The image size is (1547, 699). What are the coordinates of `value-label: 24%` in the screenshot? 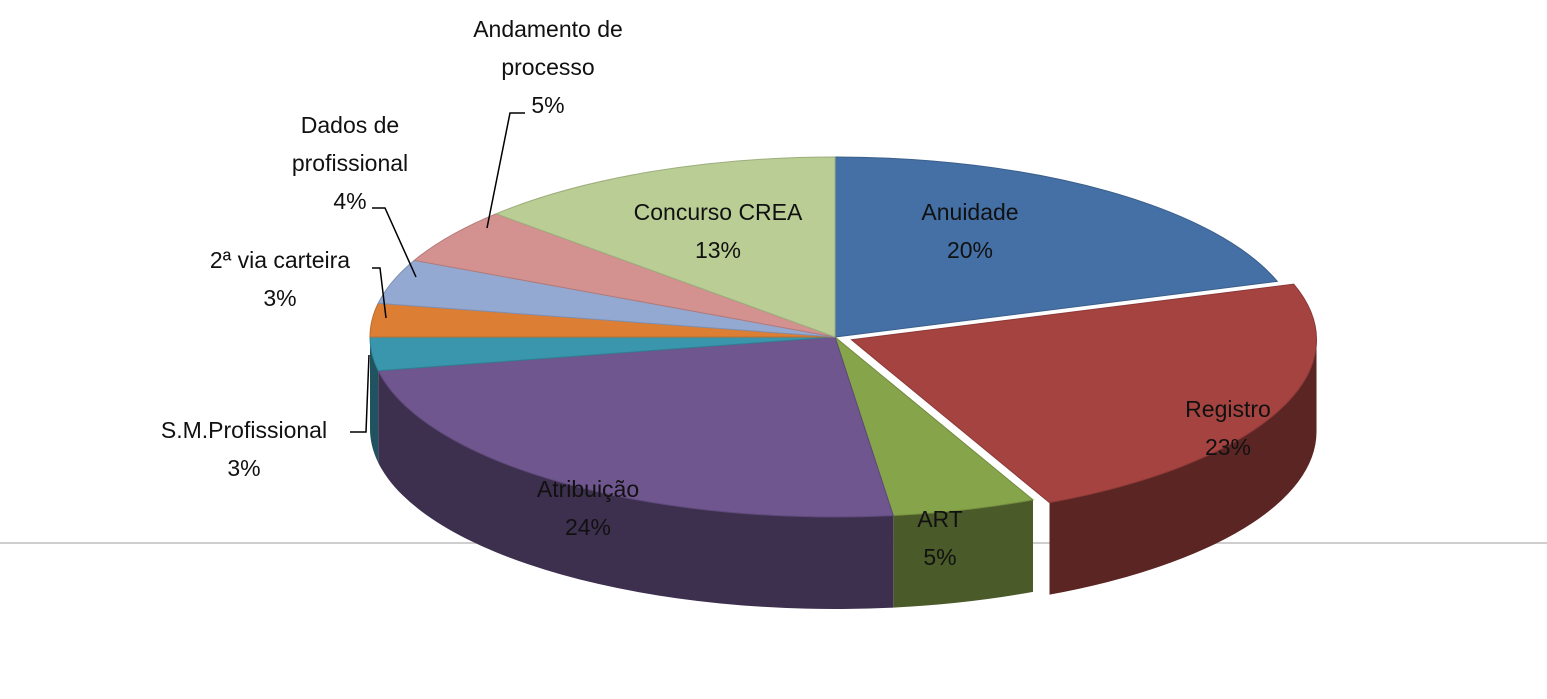 It's located at (588, 527).